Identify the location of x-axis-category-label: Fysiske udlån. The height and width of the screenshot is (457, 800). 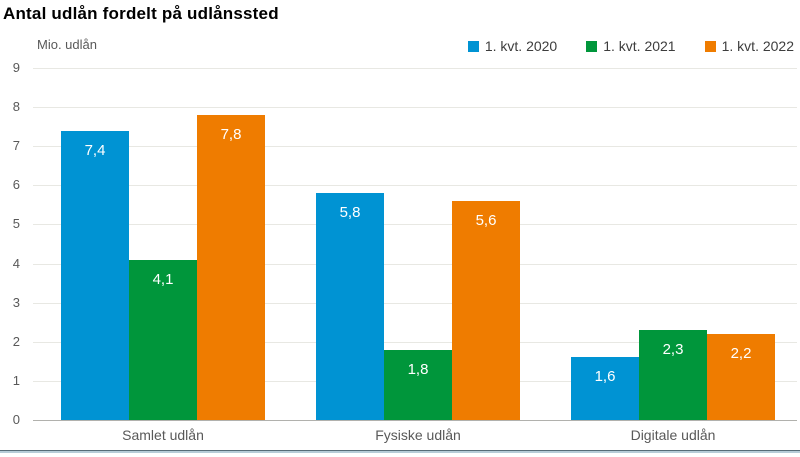
(418, 435).